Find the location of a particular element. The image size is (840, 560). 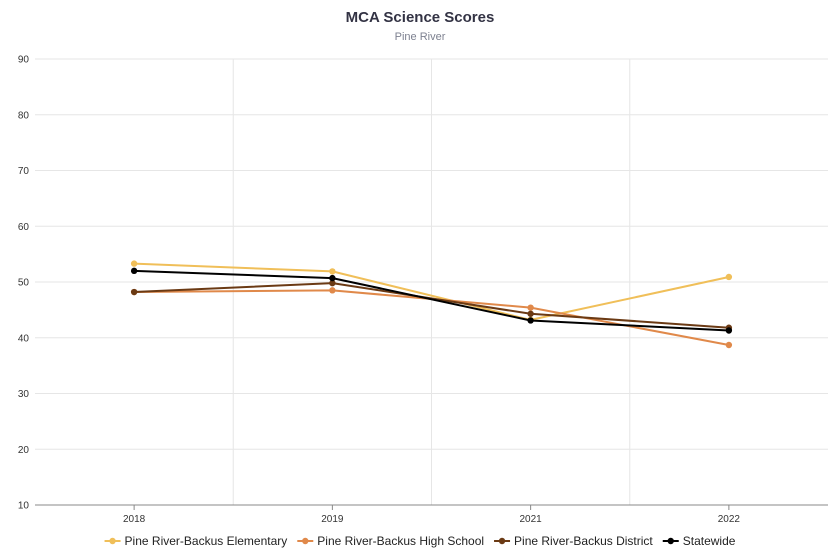

x-tick-label: 2021 is located at coordinates (531, 519).